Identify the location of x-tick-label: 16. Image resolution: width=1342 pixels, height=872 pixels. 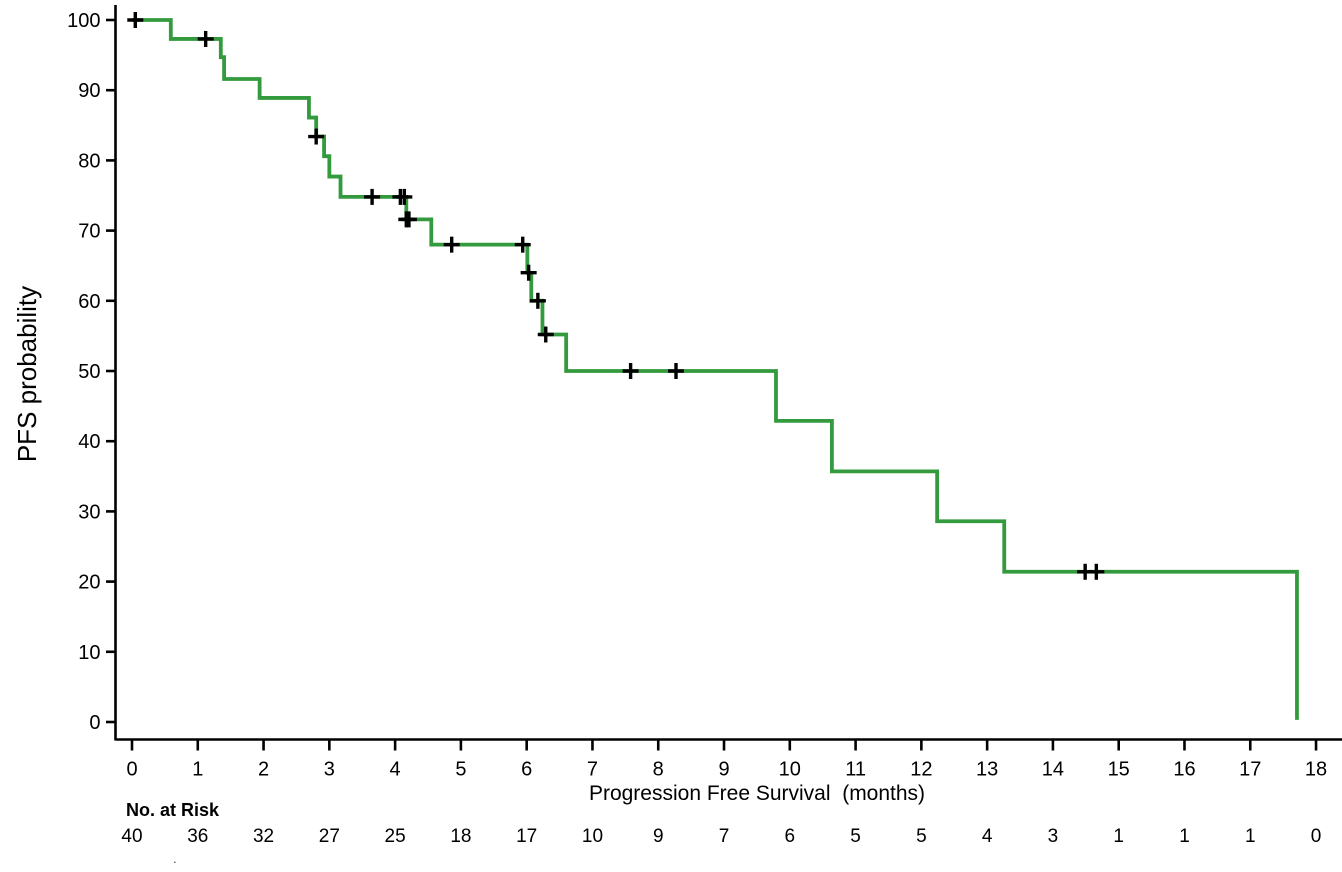
(1184, 770).